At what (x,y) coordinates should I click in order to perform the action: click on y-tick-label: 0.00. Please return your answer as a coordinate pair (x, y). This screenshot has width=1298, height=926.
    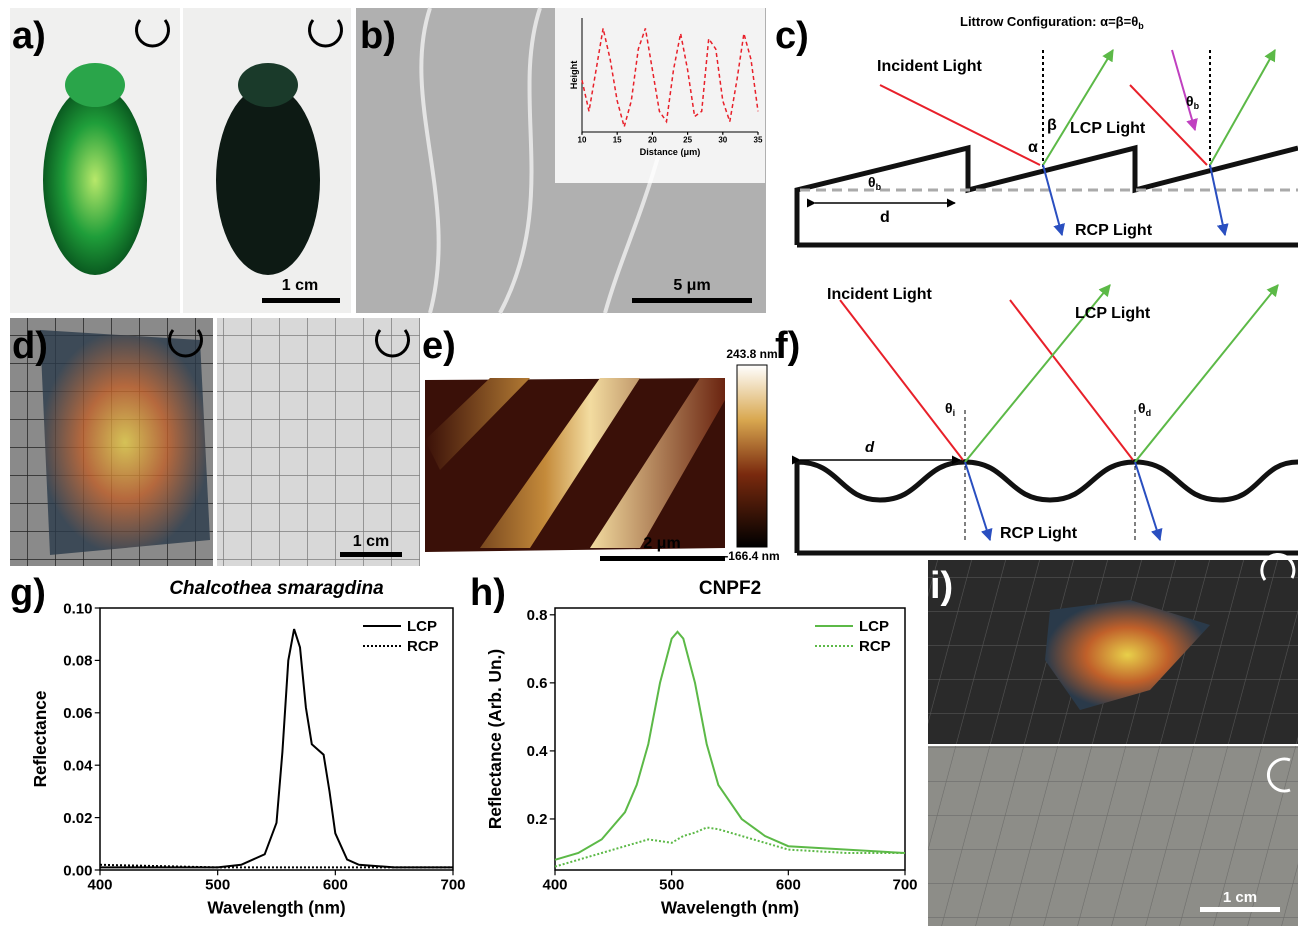
    Looking at the image, I should click on (77, 870).